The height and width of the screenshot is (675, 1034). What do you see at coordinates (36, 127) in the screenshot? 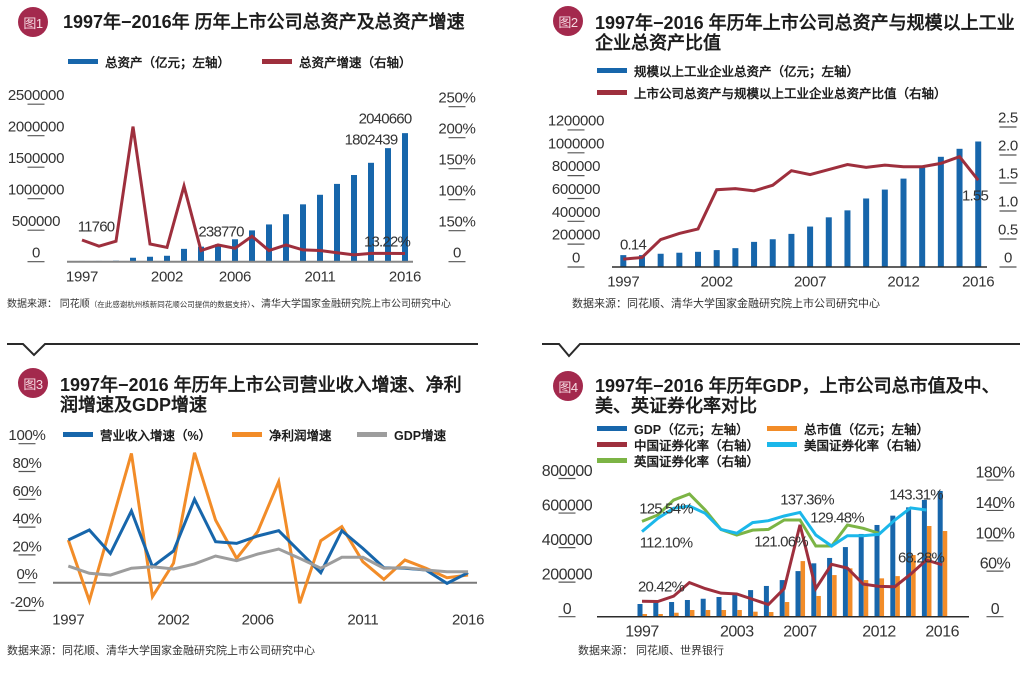
I see `left-axis-tick-label: 2000000` at bounding box center [36, 127].